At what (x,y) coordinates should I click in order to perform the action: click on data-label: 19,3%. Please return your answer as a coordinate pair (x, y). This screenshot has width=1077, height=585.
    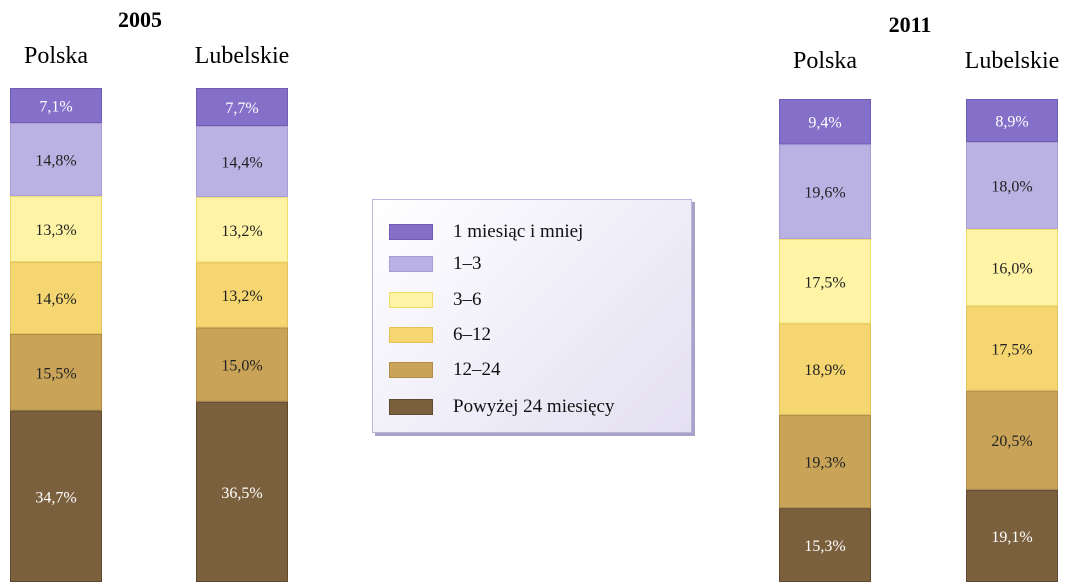
    Looking at the image, I should click on (824, 462).